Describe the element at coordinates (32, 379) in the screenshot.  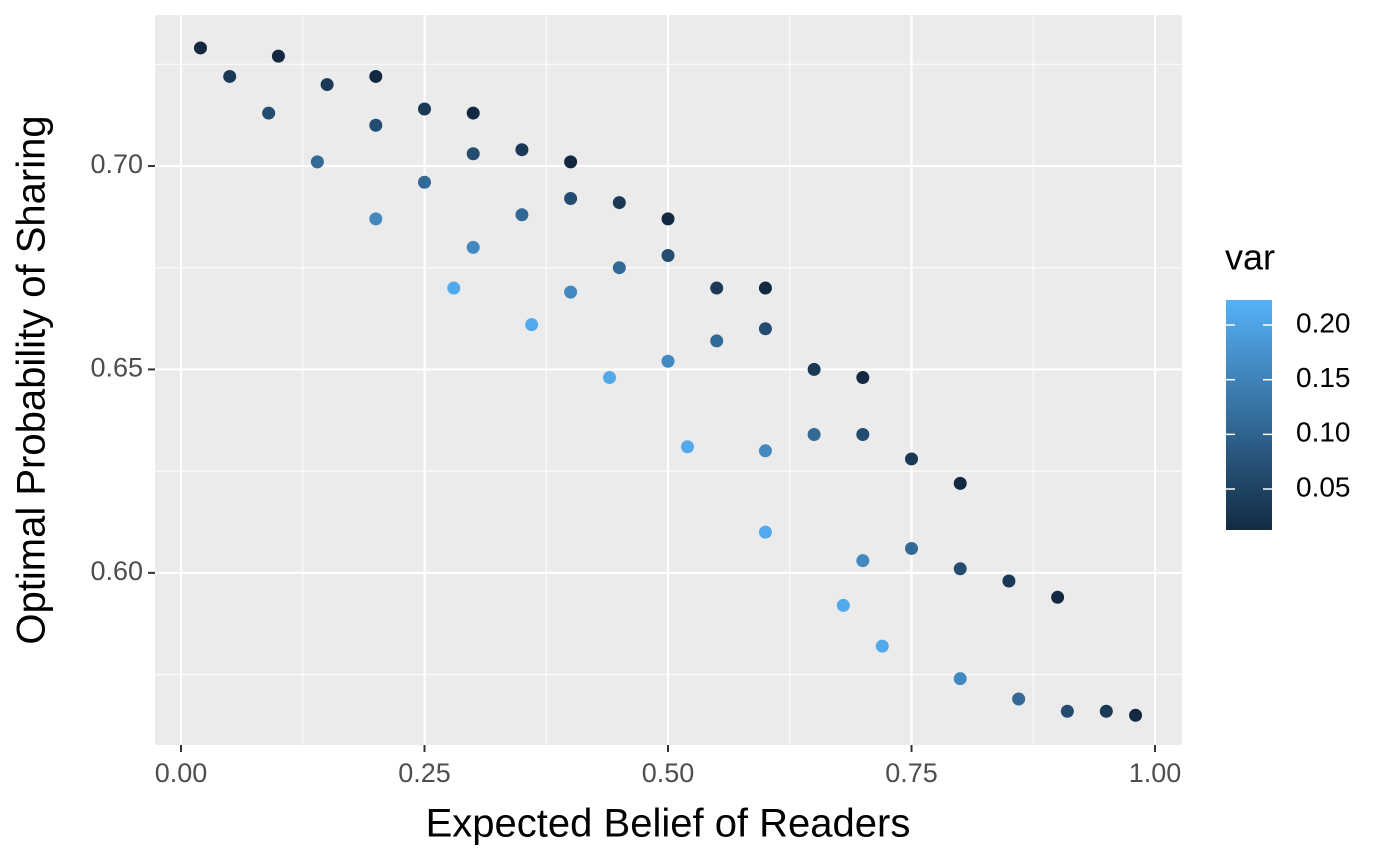
I see `y-axis-title: Optimal Probability of Sharing` at that location.